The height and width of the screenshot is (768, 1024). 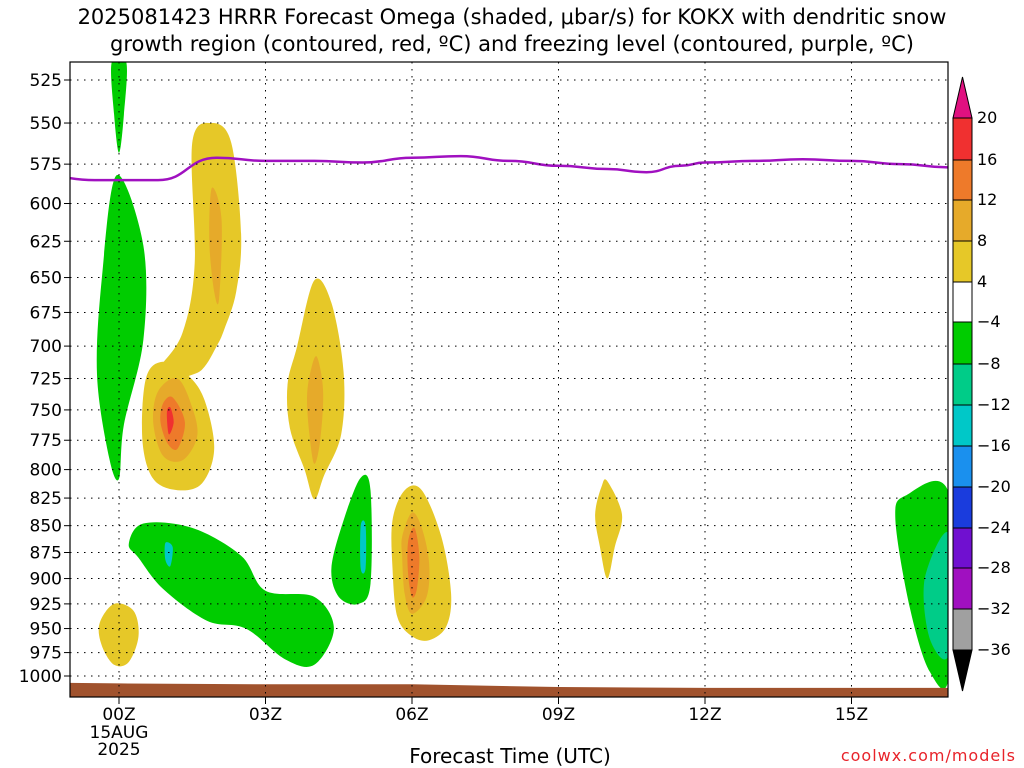 I want to click on y-tick-label-700: 700, so click(x=46, y=347).